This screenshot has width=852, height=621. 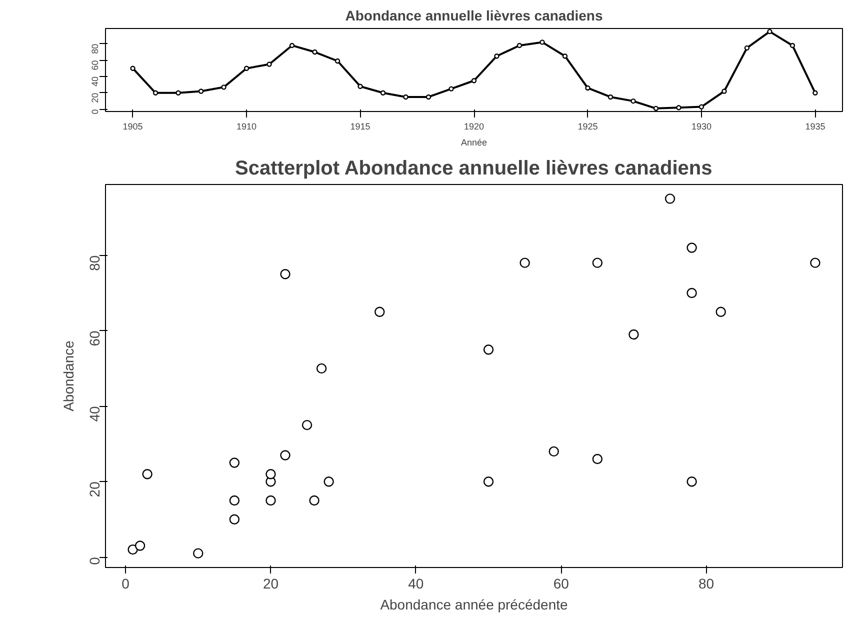 What do you see at coordinates (474, 16) in the screenshot?
I see `chart-title: Abondance annuelle lièvres canadiens` at bounding box center [474, 16].